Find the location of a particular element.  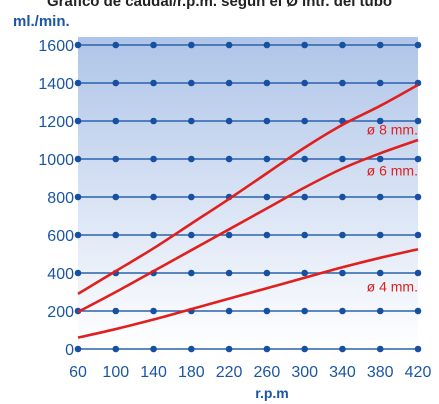

y-tick-label: 1000 is located at coordinates (56, 160).